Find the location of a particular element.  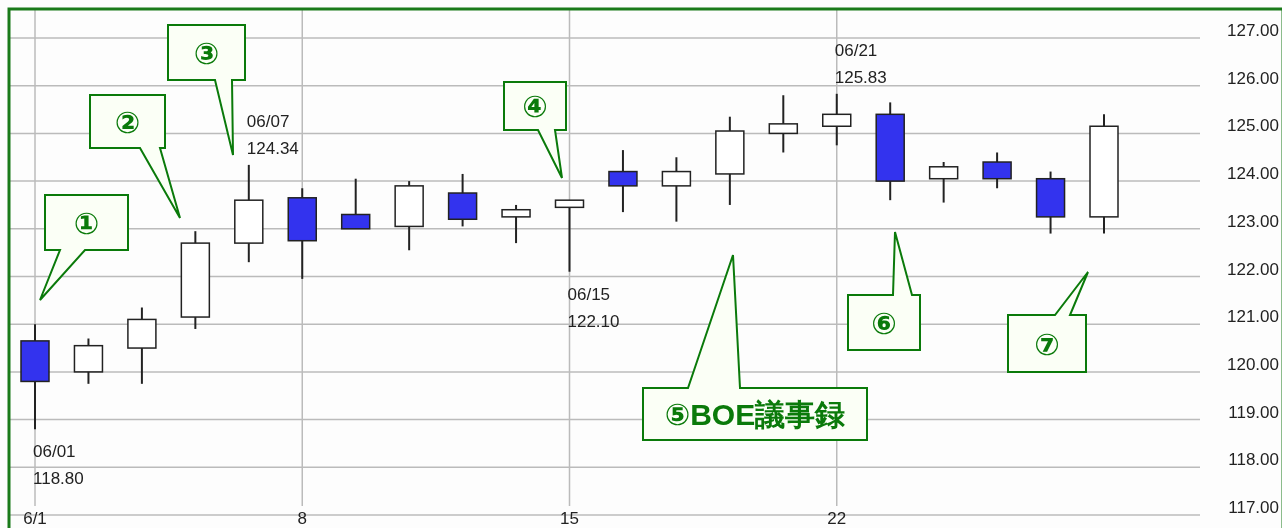

annotation: 06/21 125.83 is located at coordinates (860, 63).